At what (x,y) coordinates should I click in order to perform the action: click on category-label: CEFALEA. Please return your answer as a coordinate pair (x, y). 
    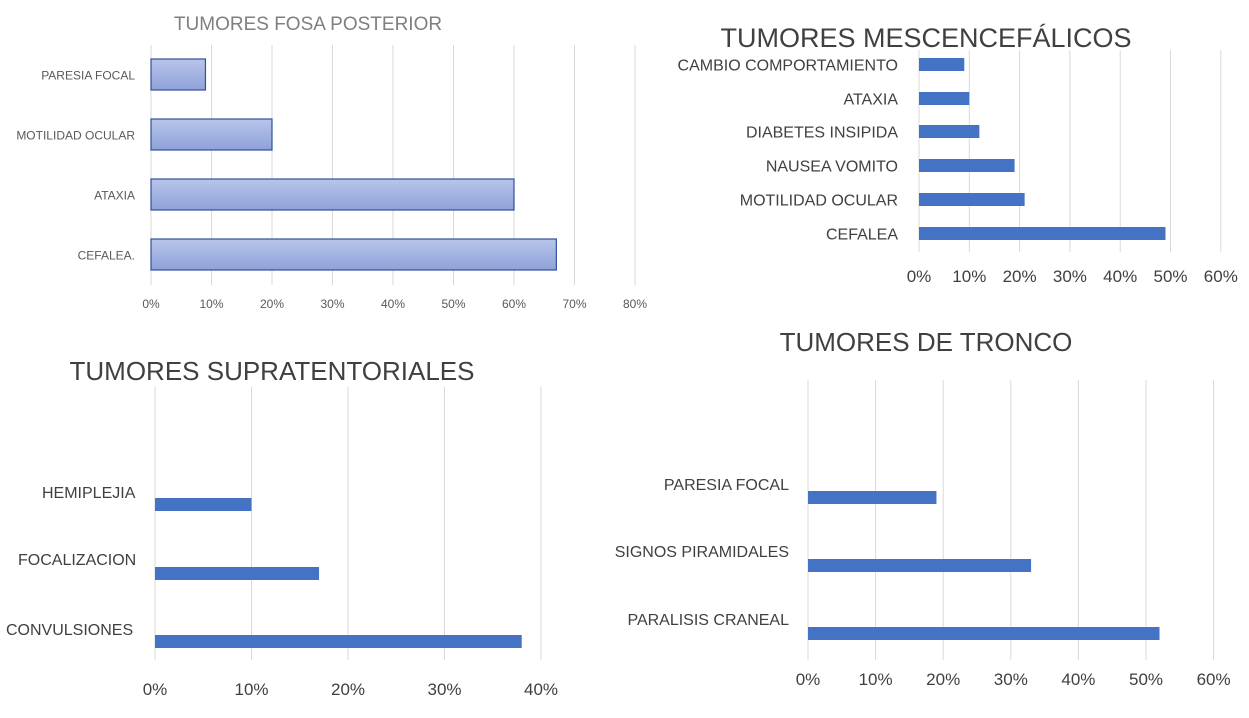
    Looking at the image, I should click on (862, 235).